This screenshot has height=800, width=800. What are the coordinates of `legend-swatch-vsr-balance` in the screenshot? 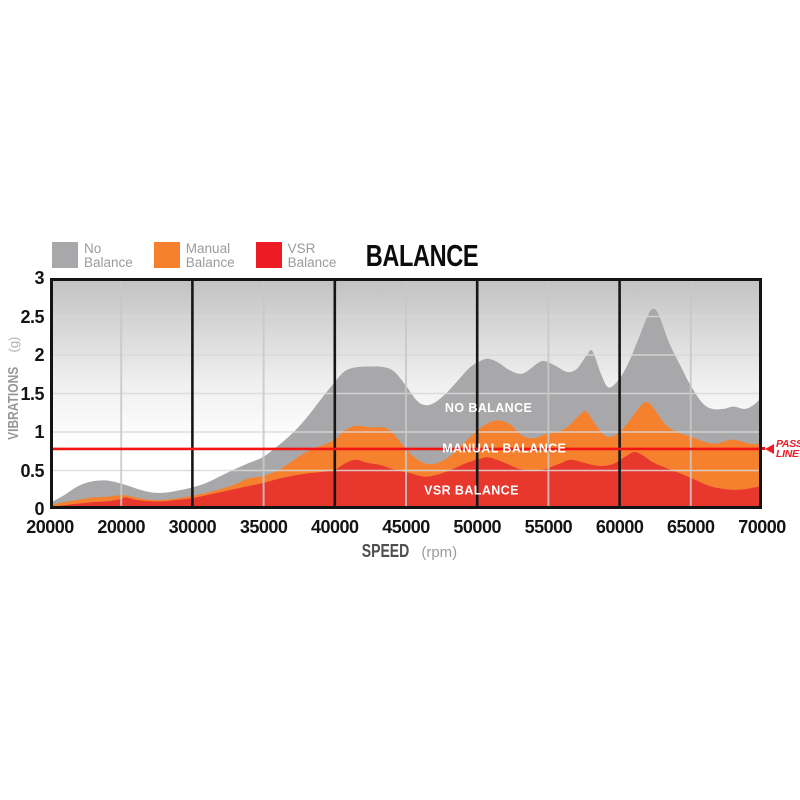 It's located at (268, 255).